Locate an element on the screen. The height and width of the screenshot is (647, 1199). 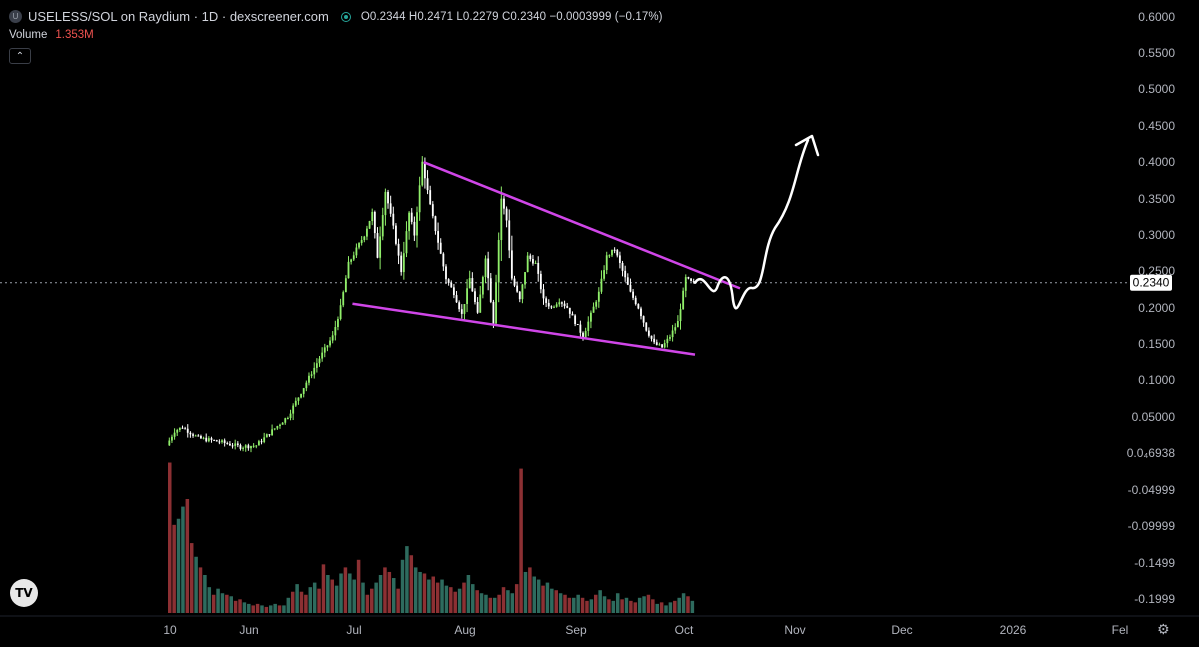
y-axis-tick-label: -0.1499 is located at coordinates (1154, 563).